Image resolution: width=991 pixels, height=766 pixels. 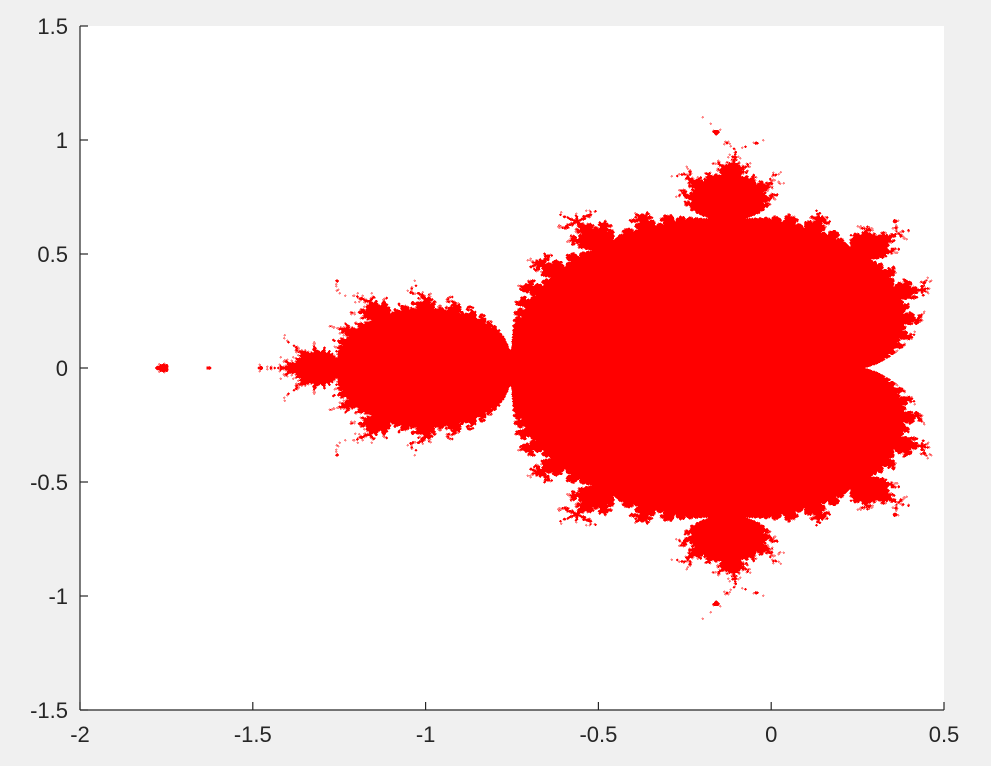 I want to click on x-tick-label: 0, so click(x=771, y=734).